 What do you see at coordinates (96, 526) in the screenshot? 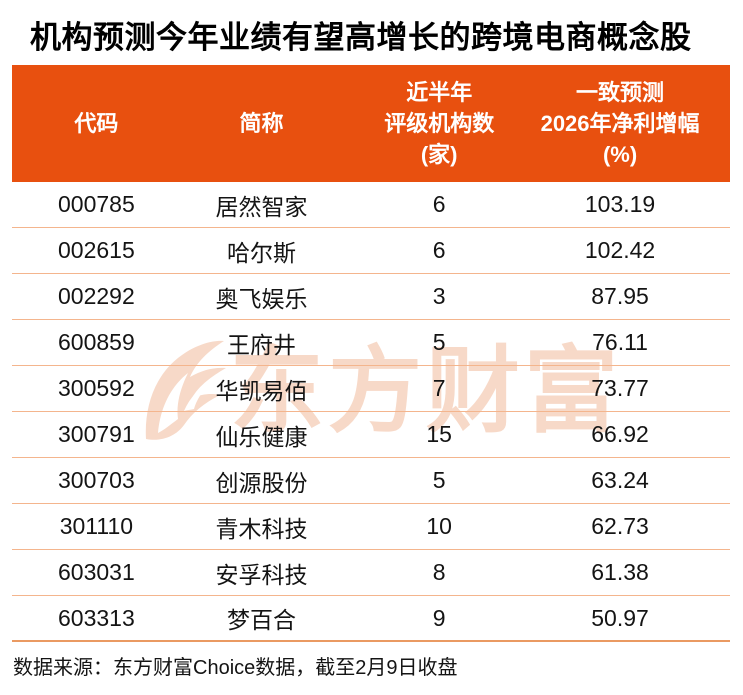
I see `cell-stock-code: 301110` at bounding box center [96, 526].